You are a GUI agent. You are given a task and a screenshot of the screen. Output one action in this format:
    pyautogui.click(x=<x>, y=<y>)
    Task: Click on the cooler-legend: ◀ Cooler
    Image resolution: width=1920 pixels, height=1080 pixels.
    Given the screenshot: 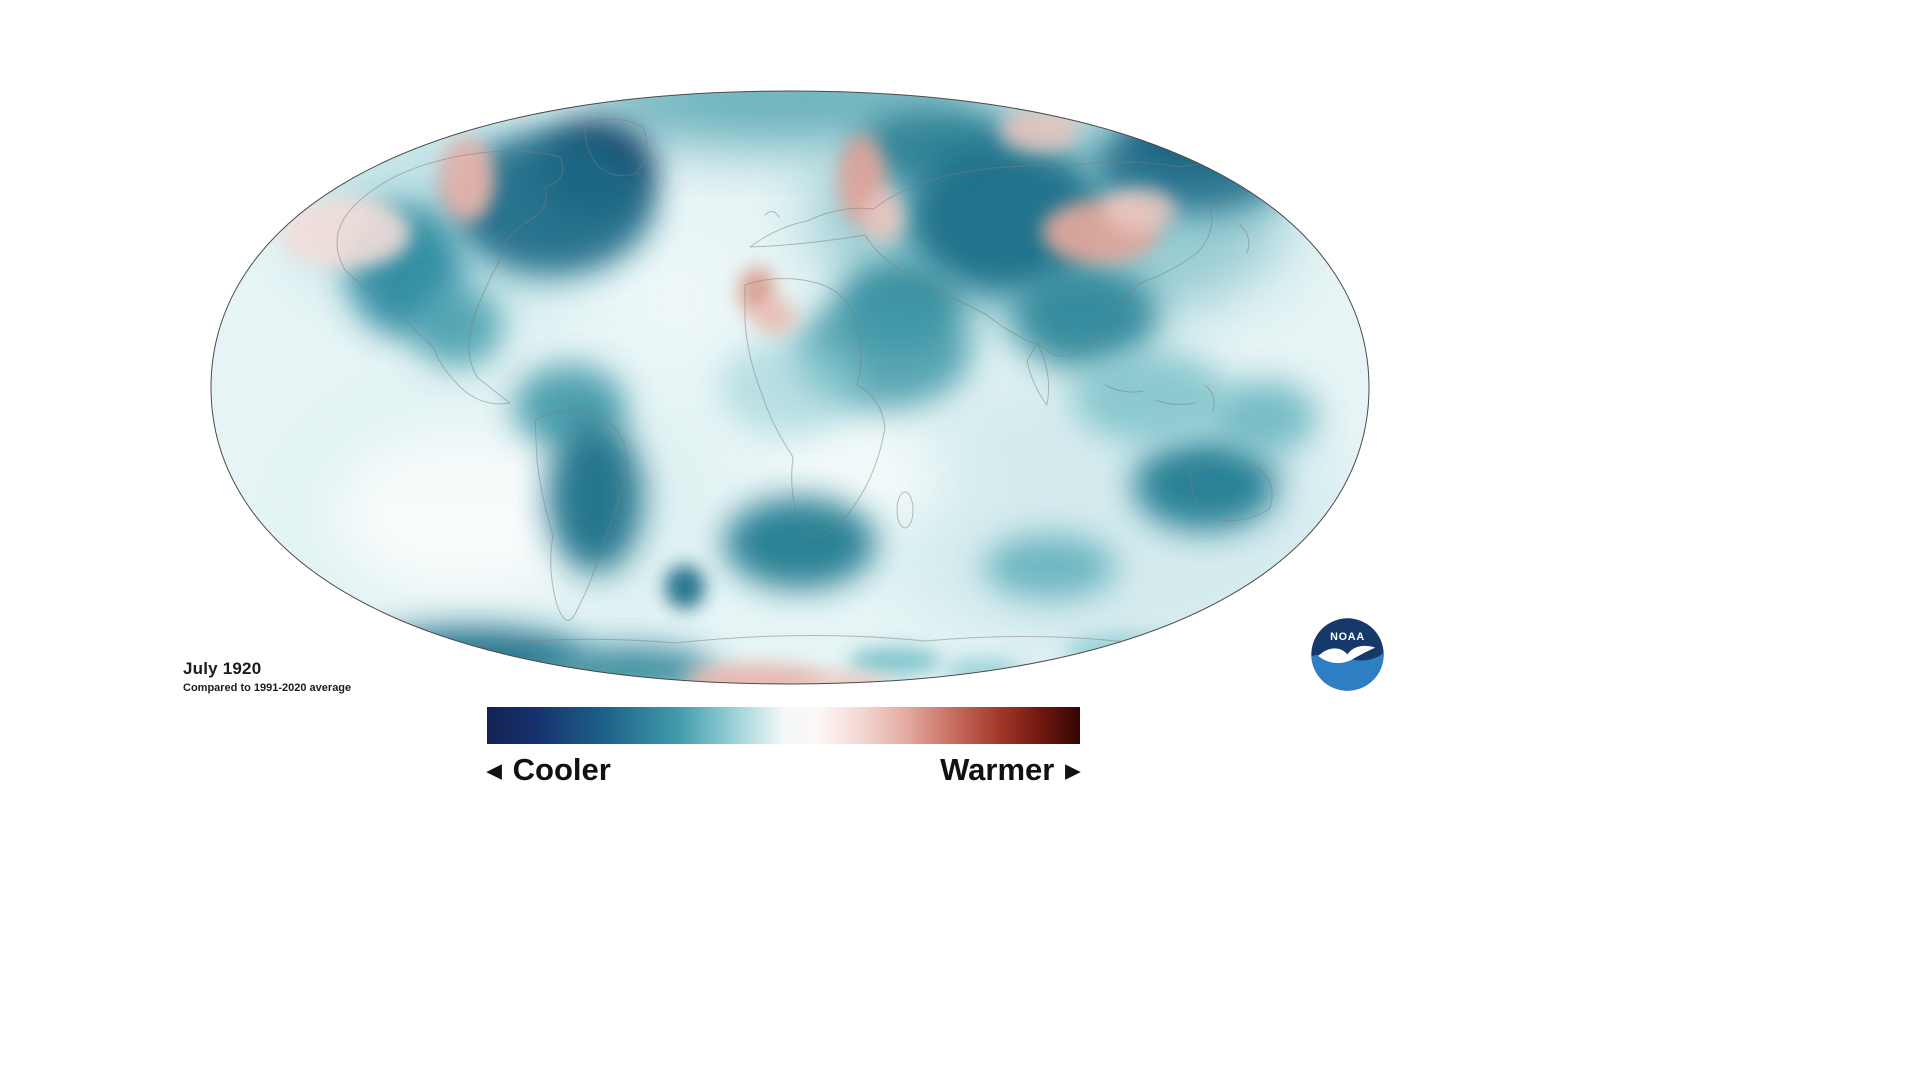 What is the action you would take?
    pyautogui.click(x=549, y=770)
    